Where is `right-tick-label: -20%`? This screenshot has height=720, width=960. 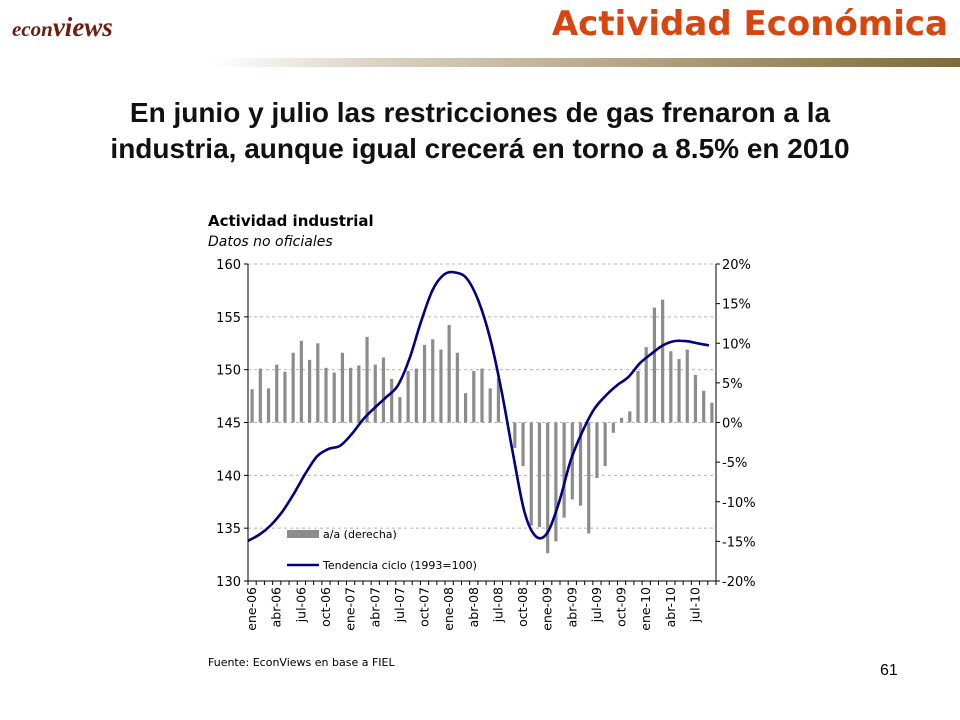
right-tick-label: -20% is located at coordinates (739, 582).